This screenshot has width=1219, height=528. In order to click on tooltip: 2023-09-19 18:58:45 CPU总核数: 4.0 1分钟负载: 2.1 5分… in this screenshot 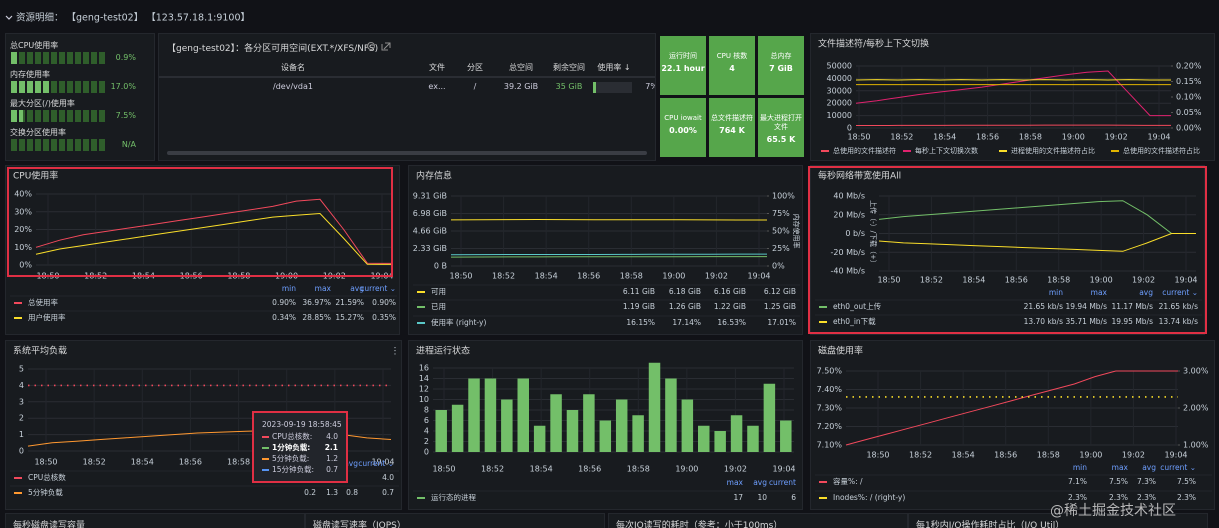, I will do `click(300, 447)`.